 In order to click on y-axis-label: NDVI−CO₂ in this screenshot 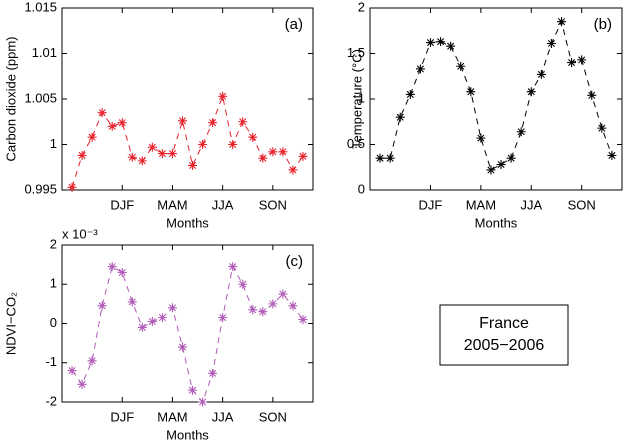, I will do `click(10, 323)`.